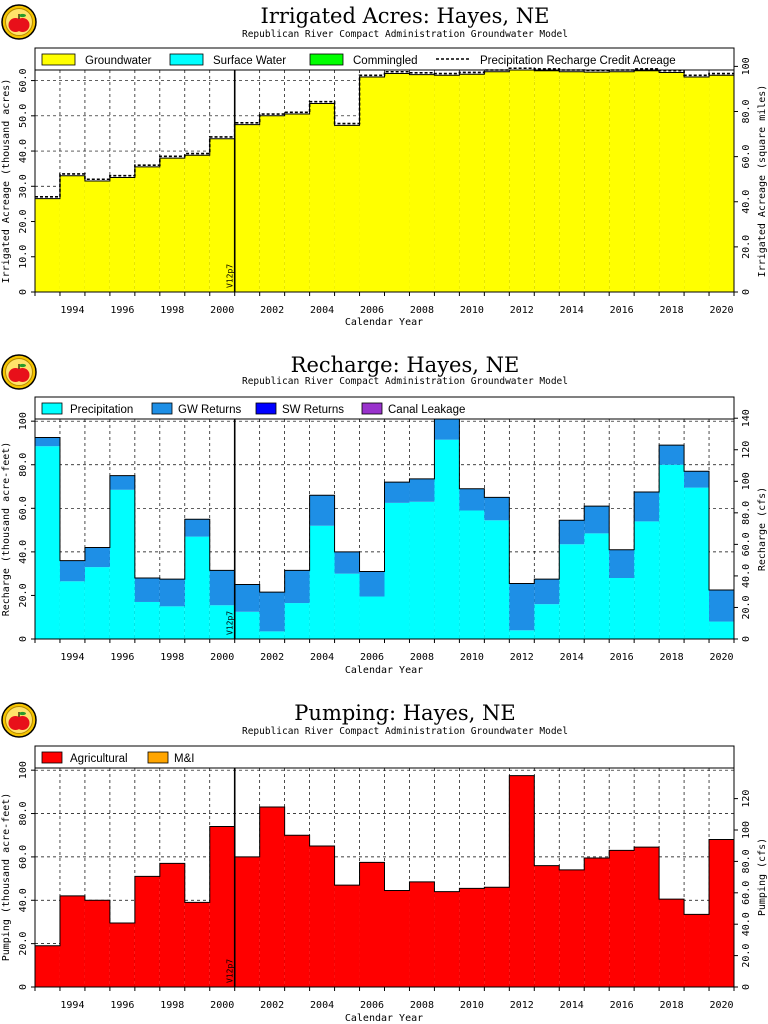 Image resolution: width=768 pixels, height=1024 pixels. I want to click on bar-groundwater-2007, so click(397, 183).